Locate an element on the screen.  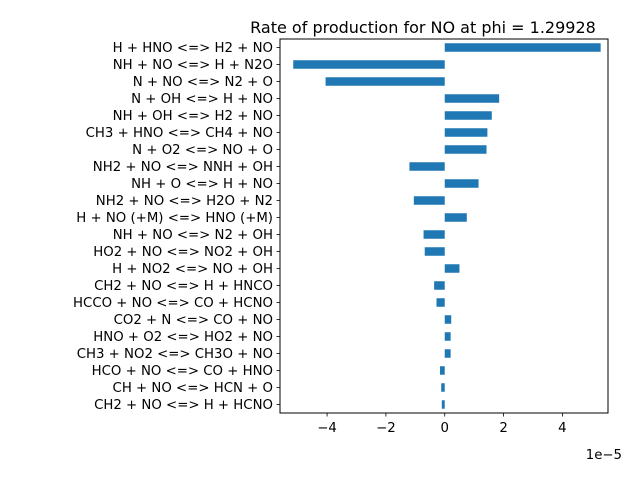
category-label: CH3 + HNO <=> CH4 + NO is located at coordinates (179, 133).